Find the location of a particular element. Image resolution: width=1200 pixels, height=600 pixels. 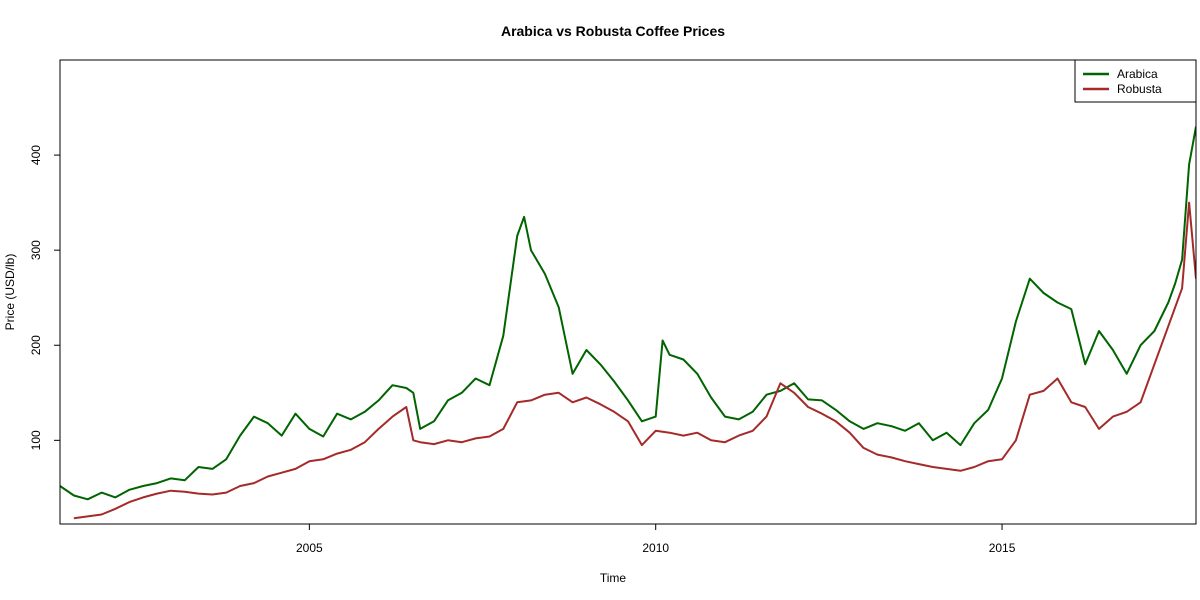

x-tick-label: 2010 is located at coordinates (655, 548).